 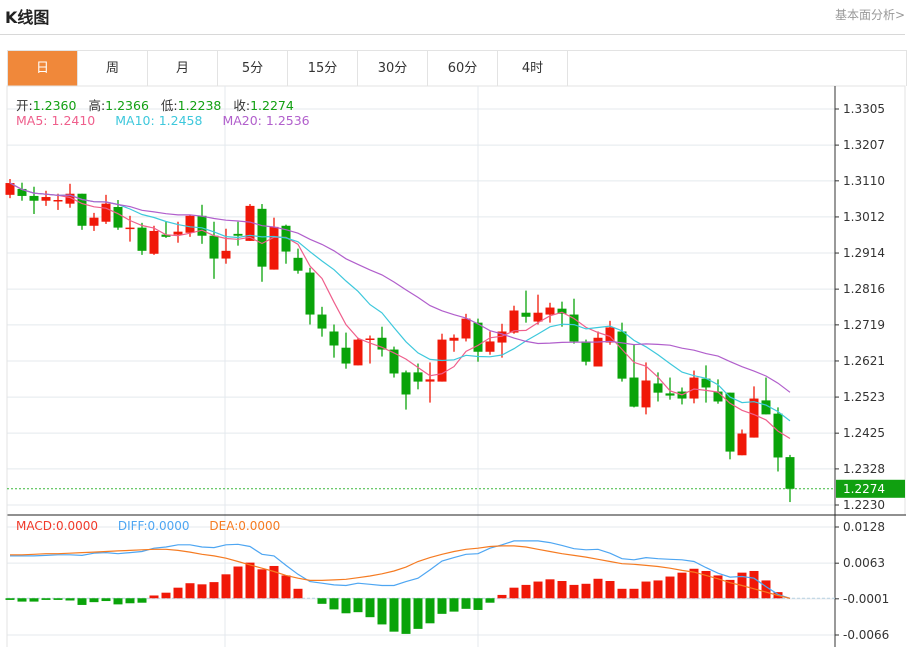 What do you see at coordinates (533, 68) in the screenshot?
I see `tab-4hour: 4时` at bounding box center [533, 68].